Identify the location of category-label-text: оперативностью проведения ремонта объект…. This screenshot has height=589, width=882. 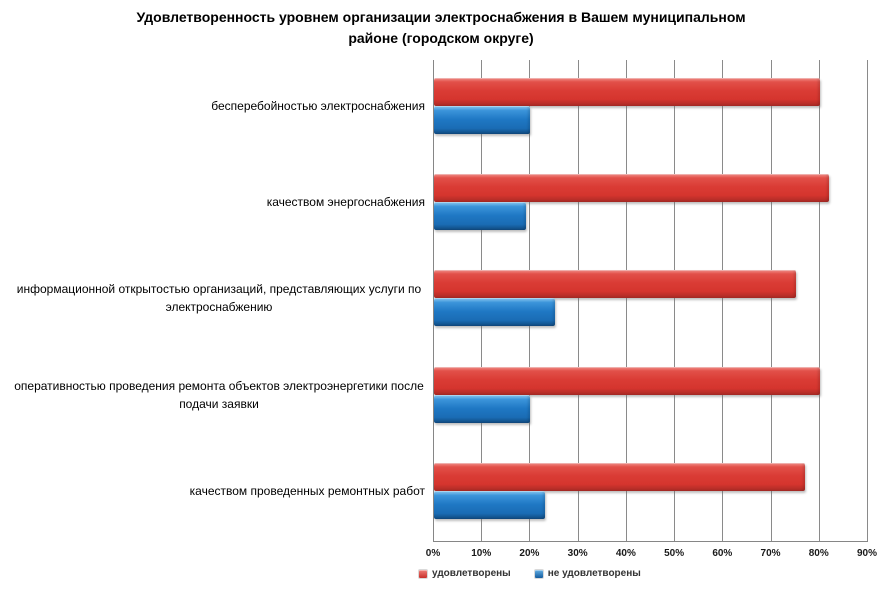
(219, 394).